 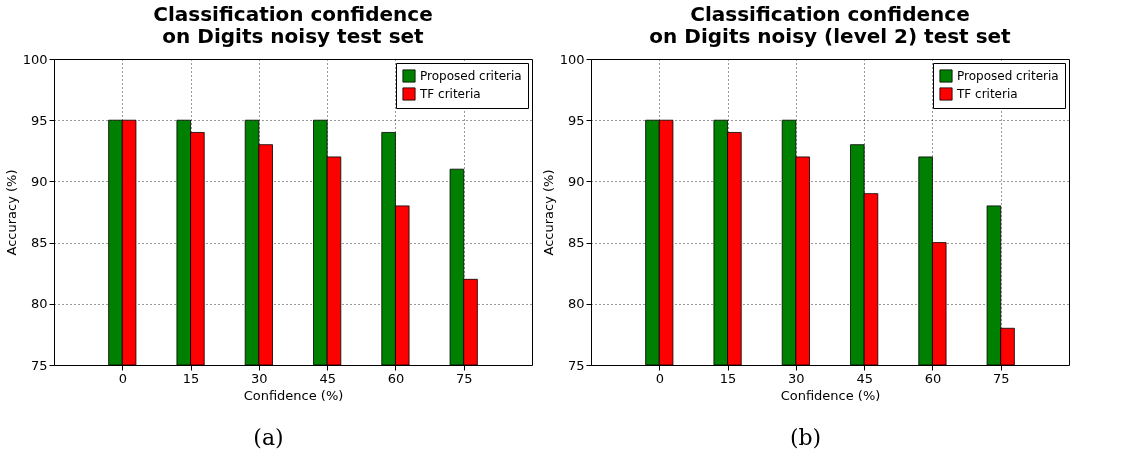 What do you see at coordinates (830, 25) in the screenshot?
I see `chart-title: Classification confidence on Digits noisy (level 2) test set` at bounding box center [830, 25].